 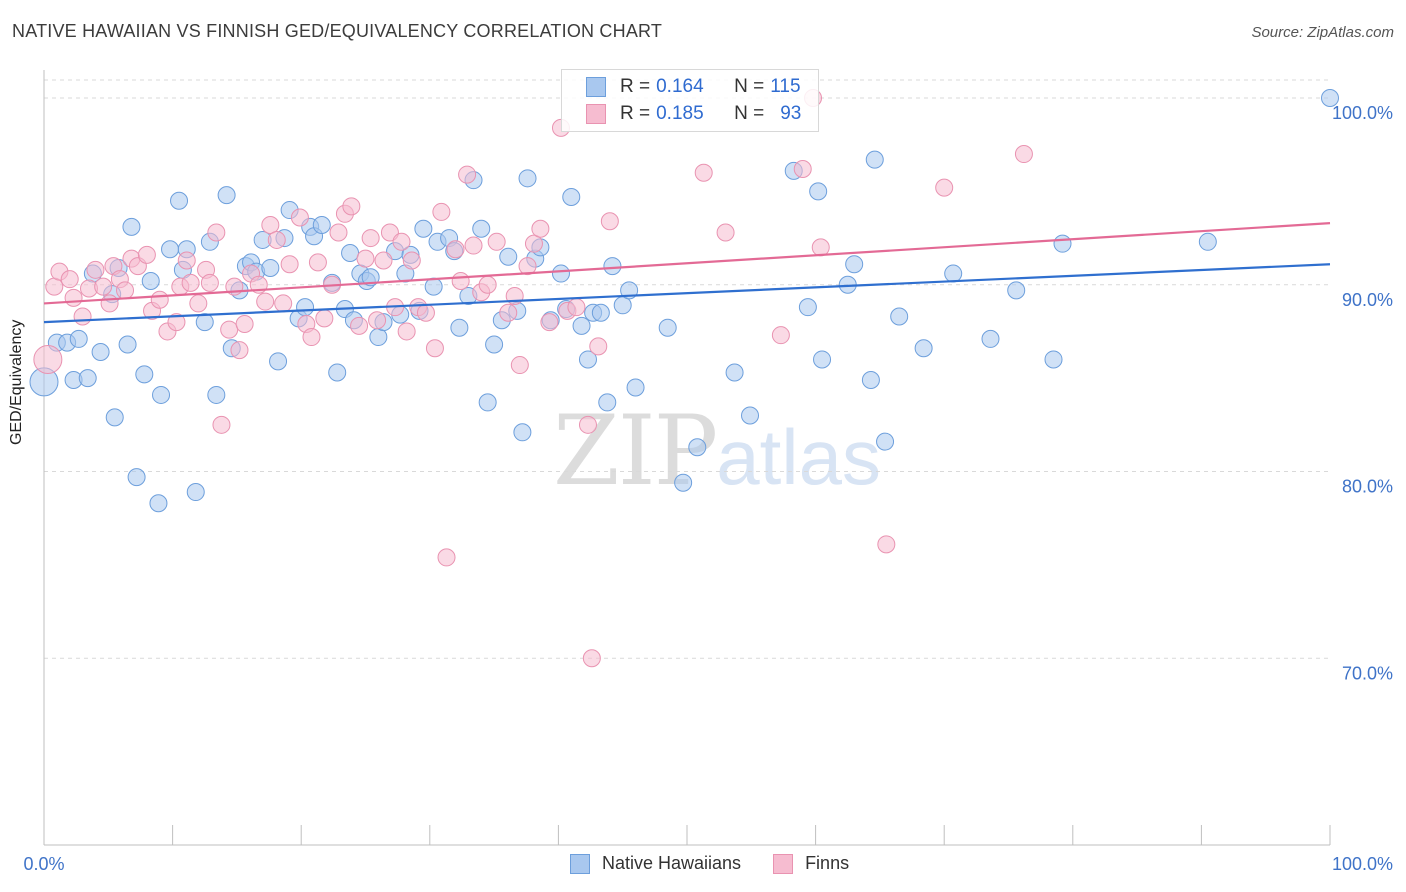 I want to click on x-tick-label: 100.0%, so click(x=1362, y=864).